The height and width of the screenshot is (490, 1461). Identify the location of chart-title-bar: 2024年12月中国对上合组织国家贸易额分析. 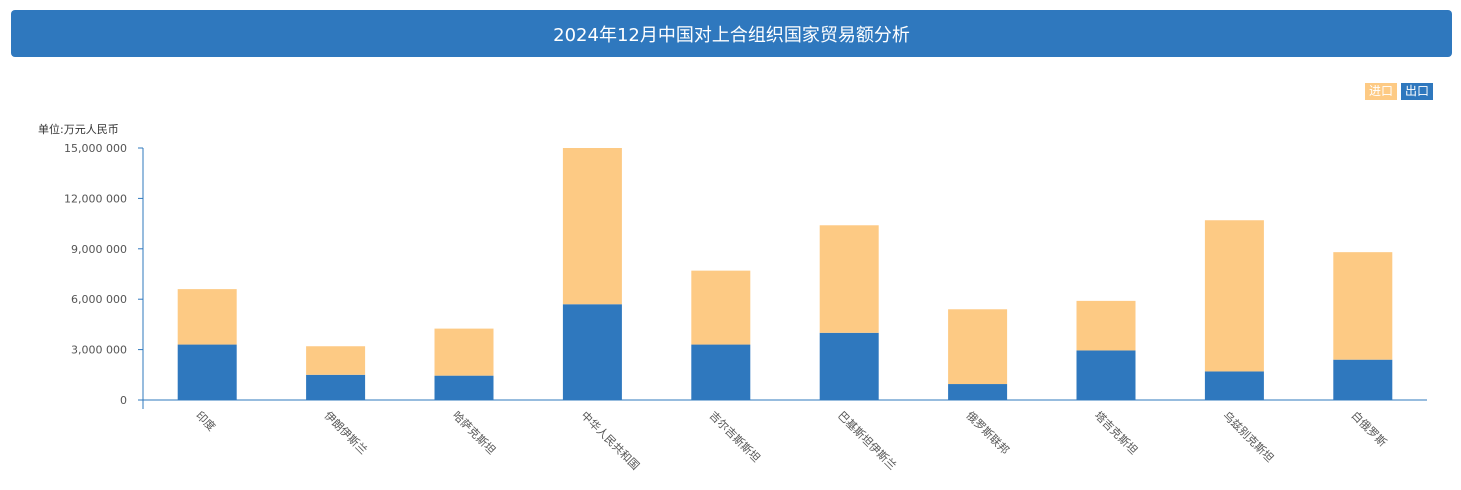
(731, 33).